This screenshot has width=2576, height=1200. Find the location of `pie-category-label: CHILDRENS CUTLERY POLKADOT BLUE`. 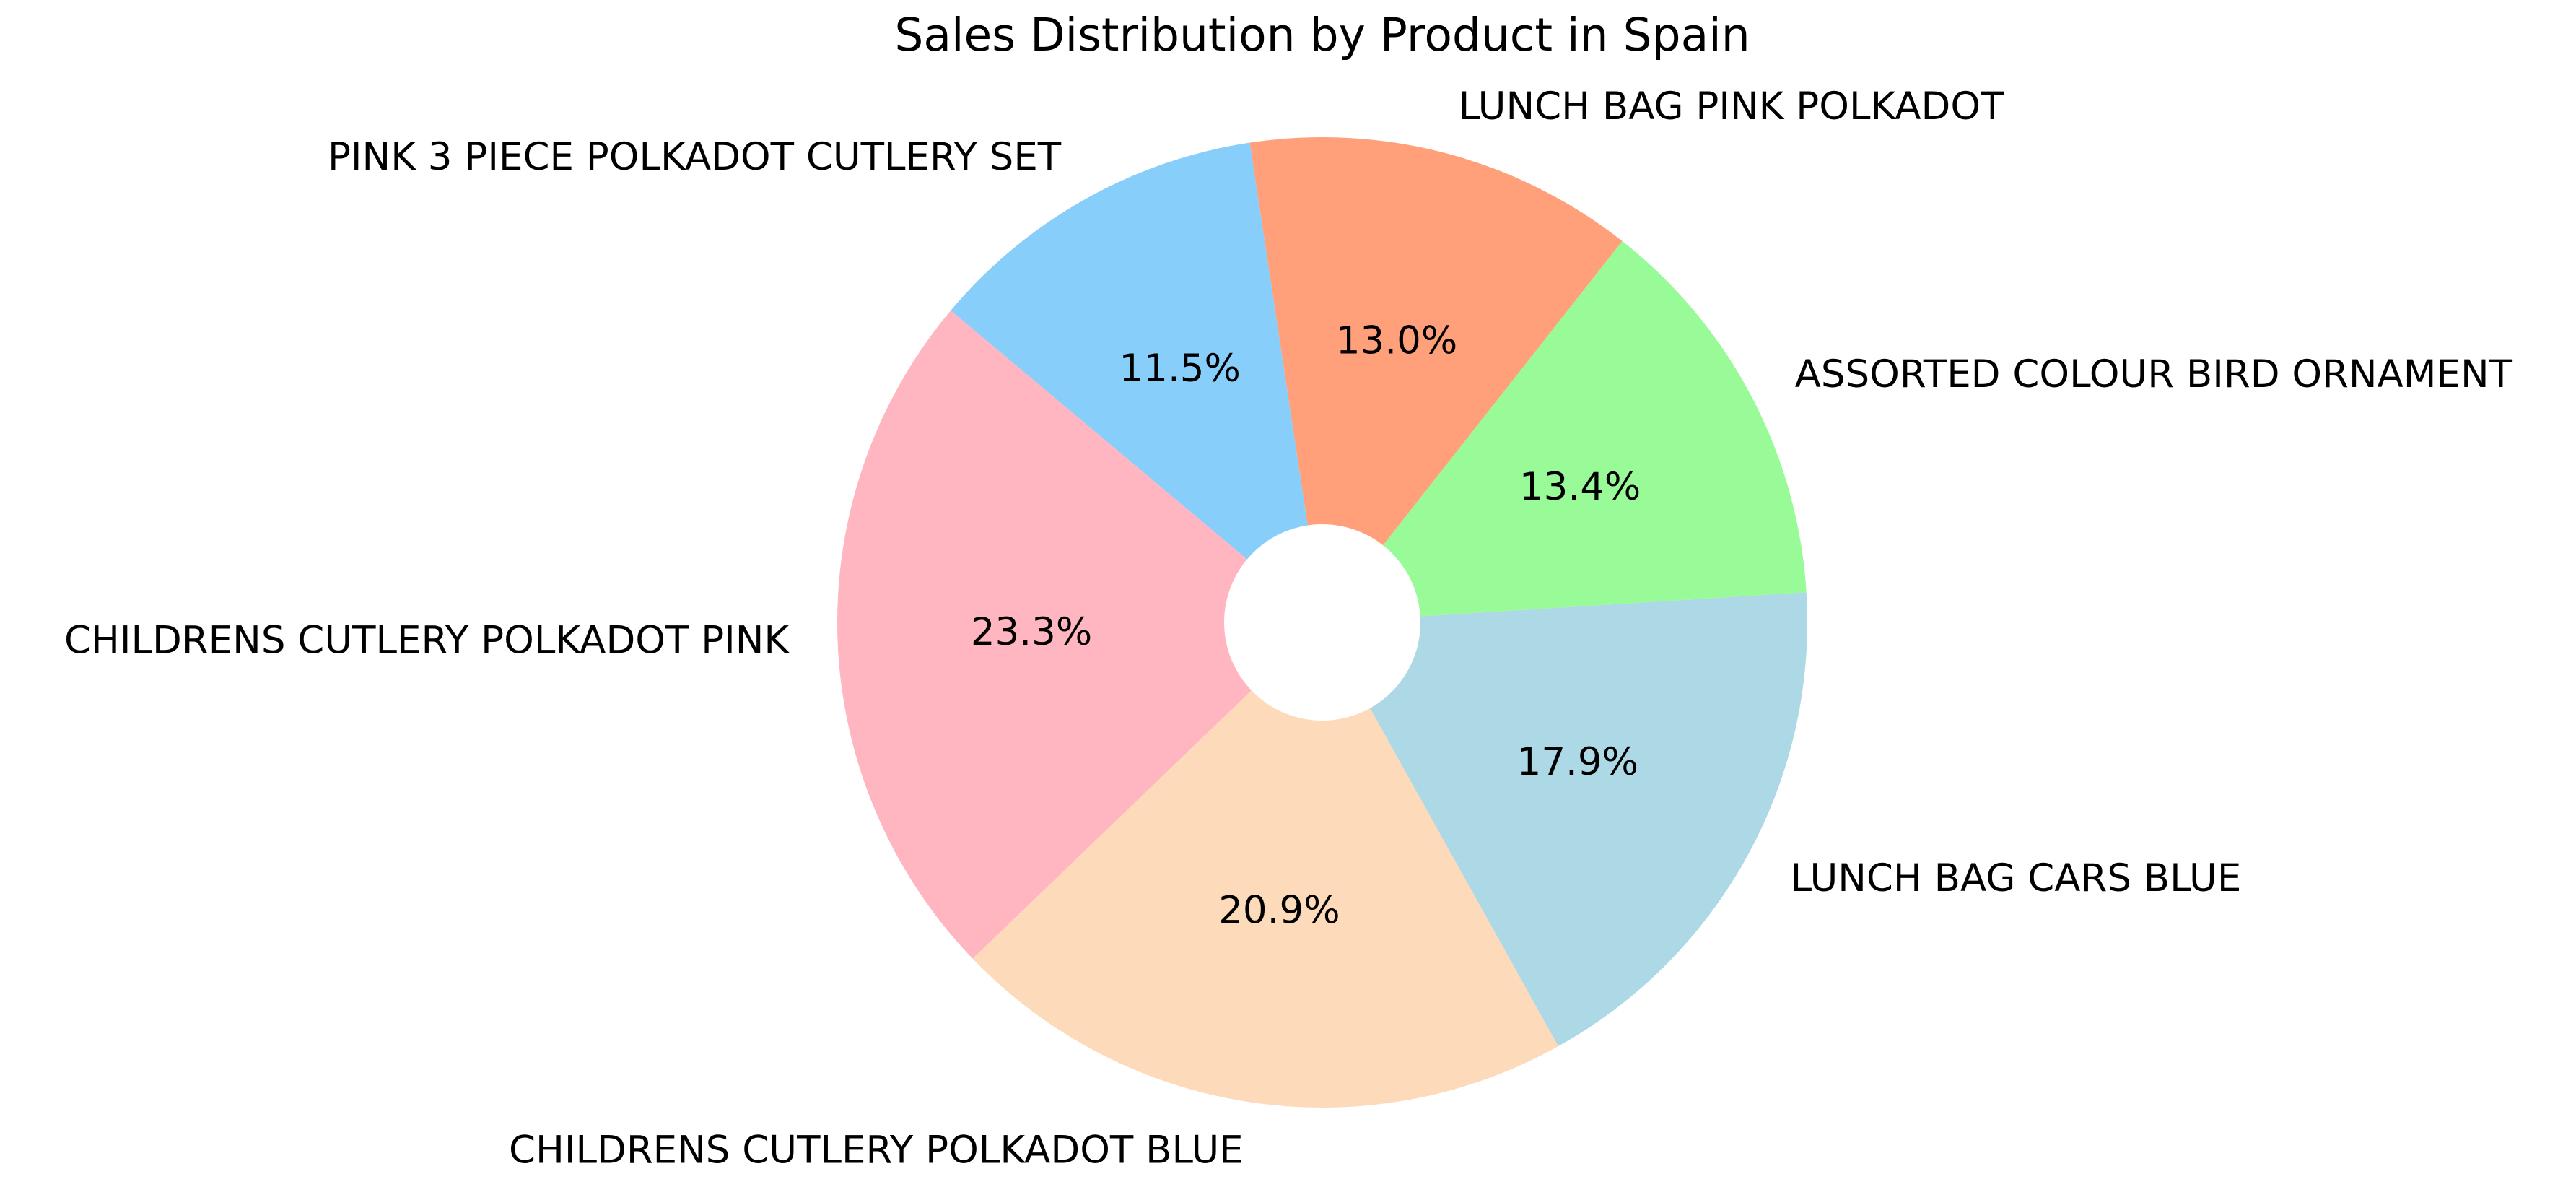

pie-category-label: CHILDRENS CUTLERY POLKADOT BLUE is located at coordinates (876, 1151).